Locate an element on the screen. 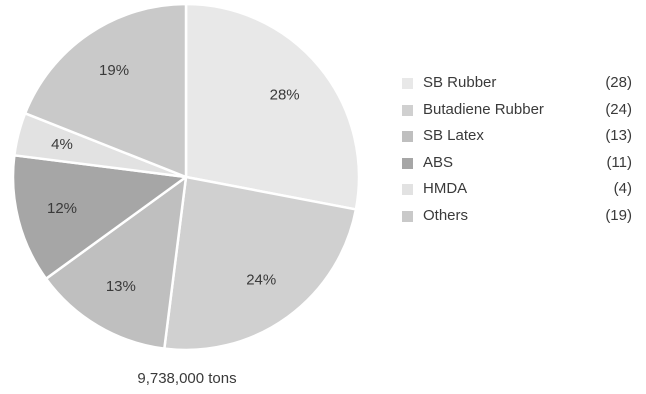 This screenshot has height=394, width=646. pie-slice-abs is located at coordinates (99, 217).